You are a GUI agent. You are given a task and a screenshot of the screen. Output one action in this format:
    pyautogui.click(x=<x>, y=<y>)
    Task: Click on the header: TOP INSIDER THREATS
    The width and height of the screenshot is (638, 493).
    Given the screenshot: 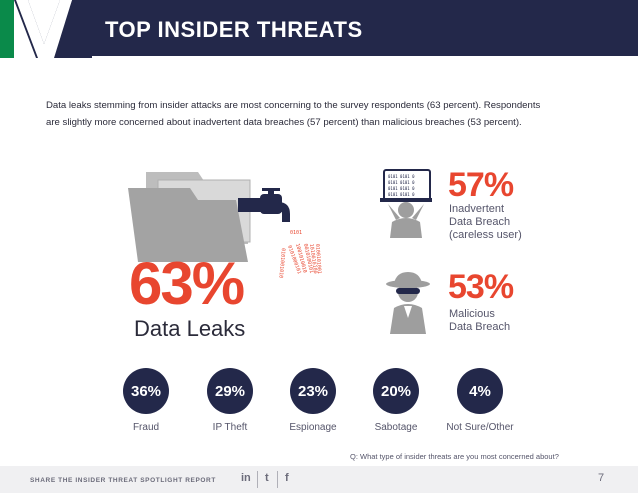 What is the action you would take?
    pyautogui.click(x=319, y=29)
    